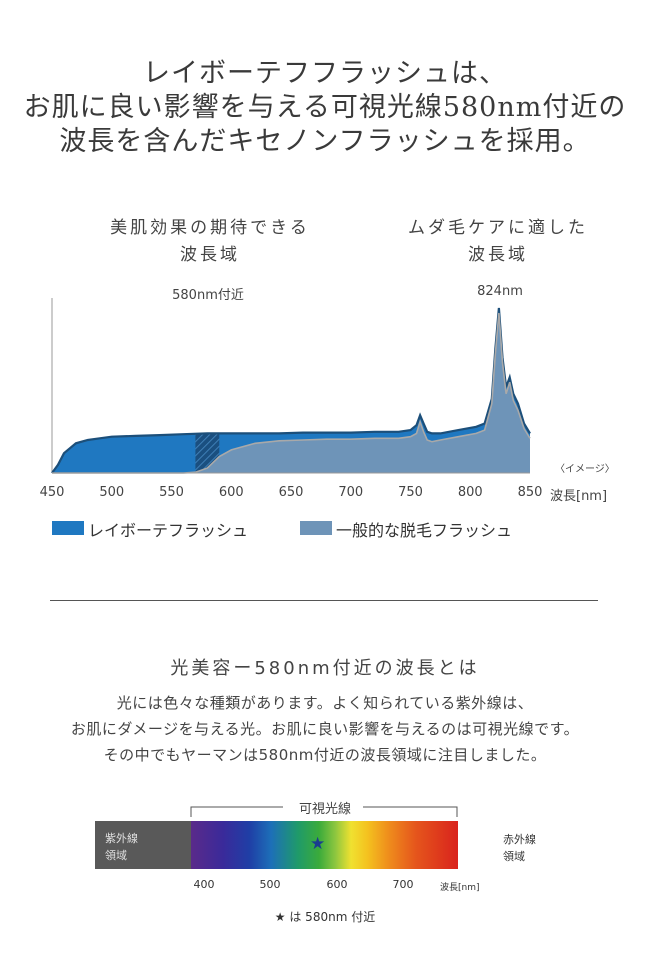  I want to click on x-tick-450: 450, so click(52, 492).